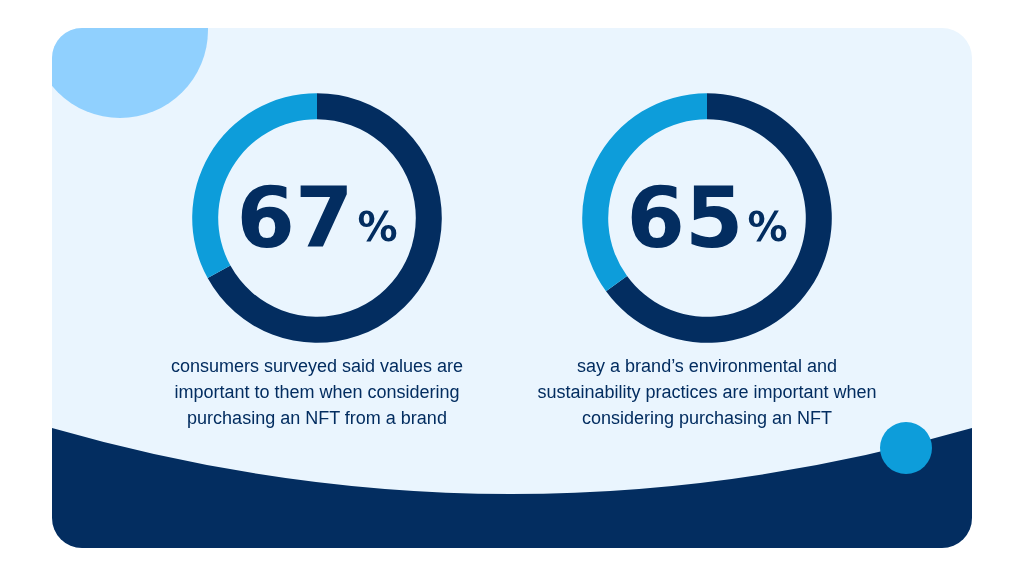  Describe the element at coordinates (317, 392) in the screenshot. I see `text: consumers surveyed said values are important to them when considering purchasing an NFT from a brand` at that location.